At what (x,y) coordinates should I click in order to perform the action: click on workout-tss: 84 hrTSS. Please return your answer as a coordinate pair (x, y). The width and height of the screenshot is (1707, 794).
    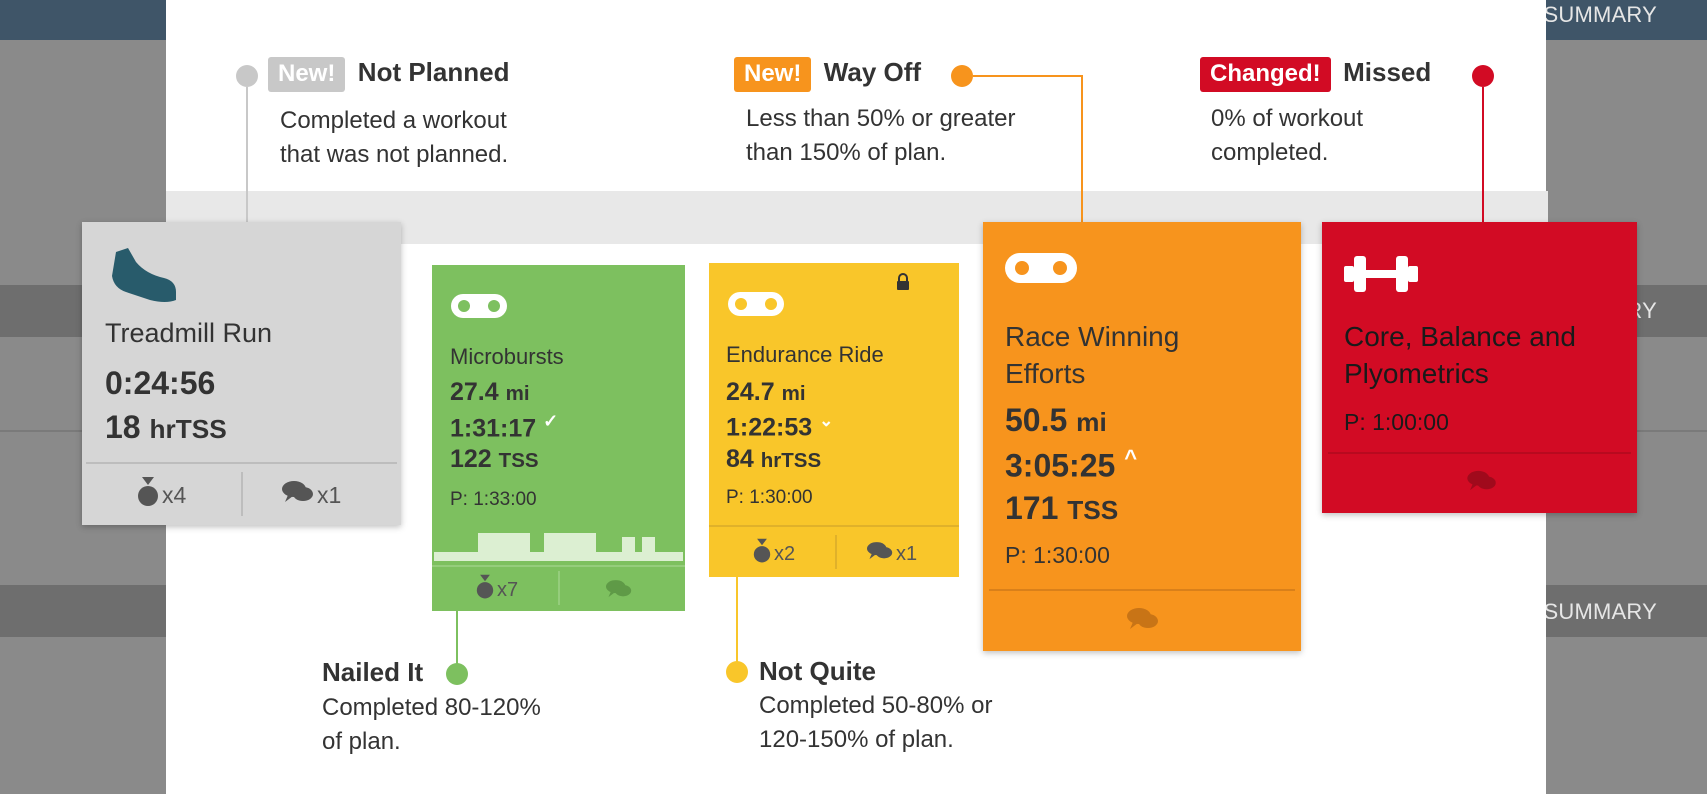
    Looking at the image, I should click on (773, 459).